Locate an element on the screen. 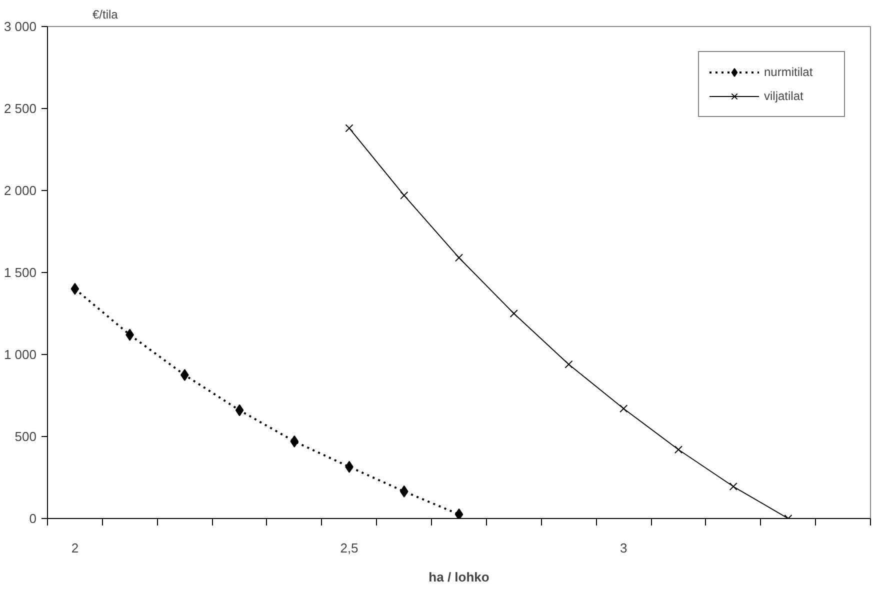 Image resolution: width=887 pixels, height=589 pixels. x-tick-label: 2,5 is located at coordinates (349, 548).